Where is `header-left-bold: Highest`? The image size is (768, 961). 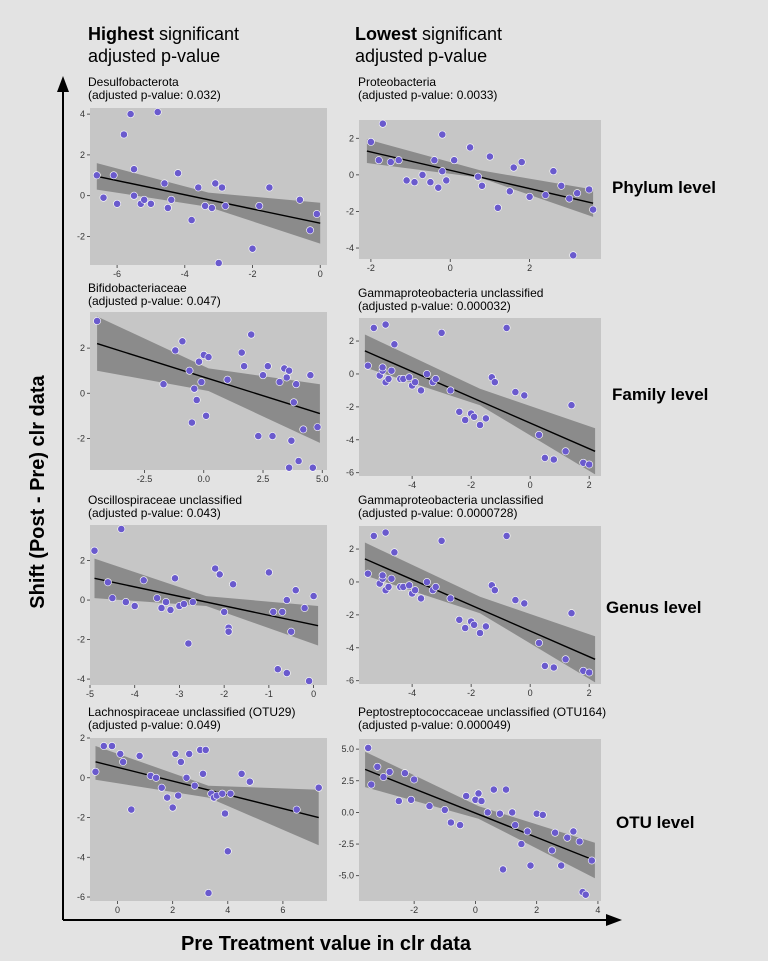
header-left-bold: Highest is located at coordinates (121, 34).